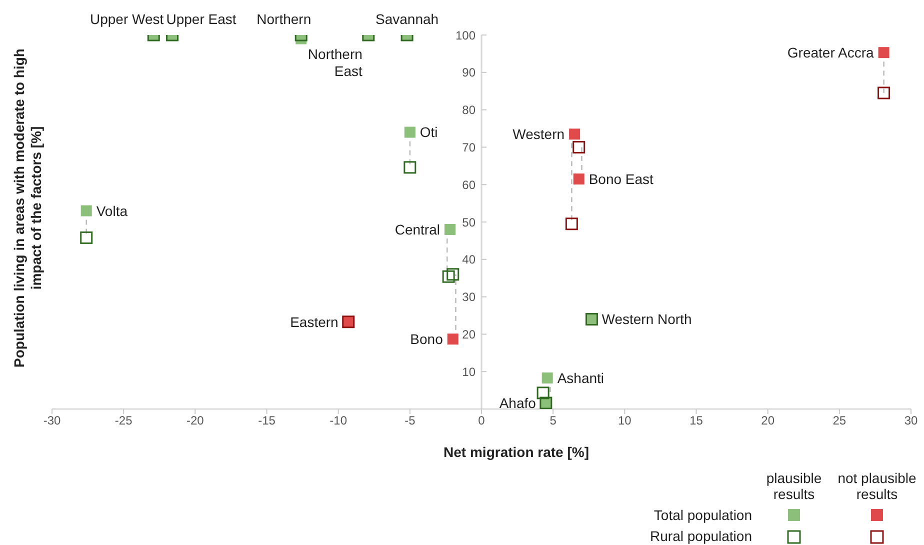 The image size is (924, 545). What do you see at coordinates (877, 486) in the screenshot?
I see `text: not plausible results` at bounding box center [877, 486].